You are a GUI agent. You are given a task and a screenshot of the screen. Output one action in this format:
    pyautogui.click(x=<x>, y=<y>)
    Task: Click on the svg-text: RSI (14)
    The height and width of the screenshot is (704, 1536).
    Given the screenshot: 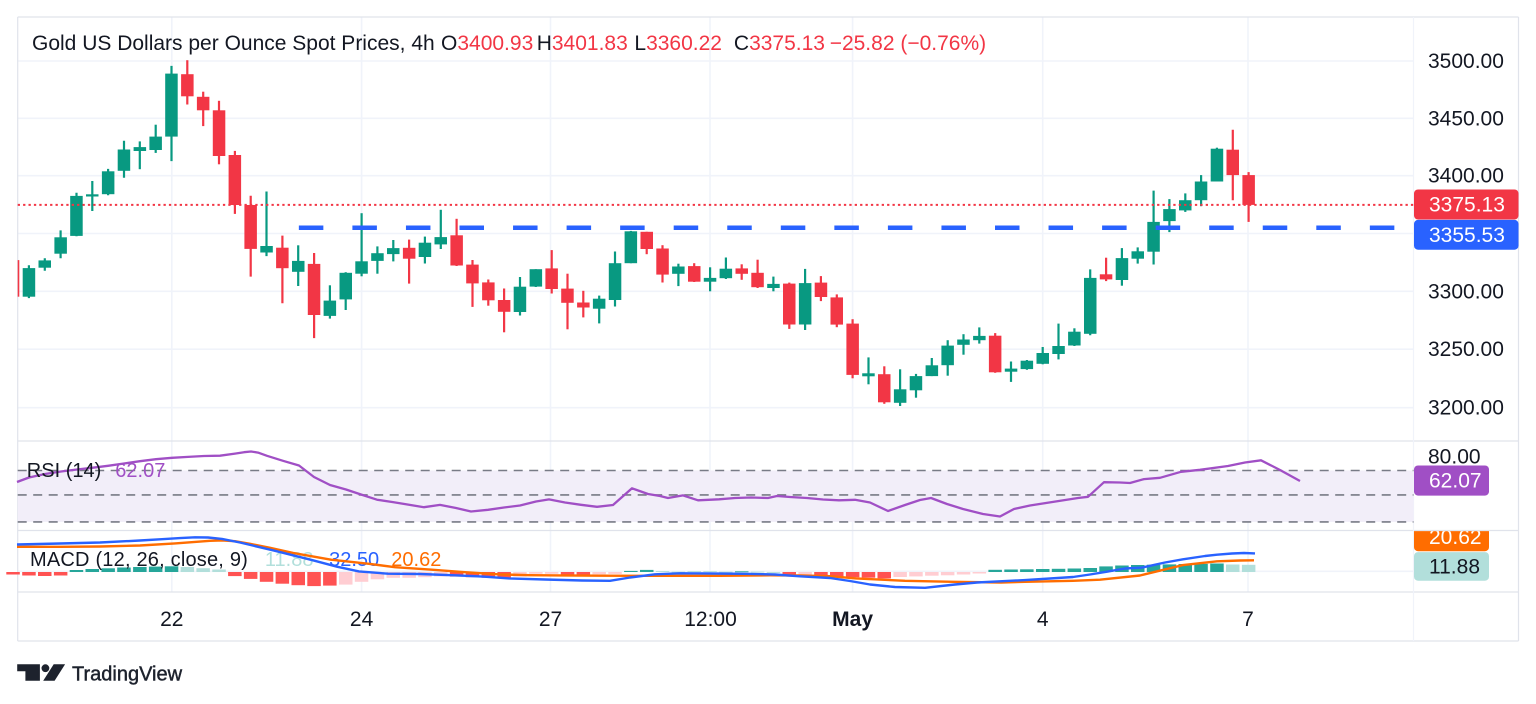 What is the action you would take?
    pyautogui.click(x=64, y=471)
    